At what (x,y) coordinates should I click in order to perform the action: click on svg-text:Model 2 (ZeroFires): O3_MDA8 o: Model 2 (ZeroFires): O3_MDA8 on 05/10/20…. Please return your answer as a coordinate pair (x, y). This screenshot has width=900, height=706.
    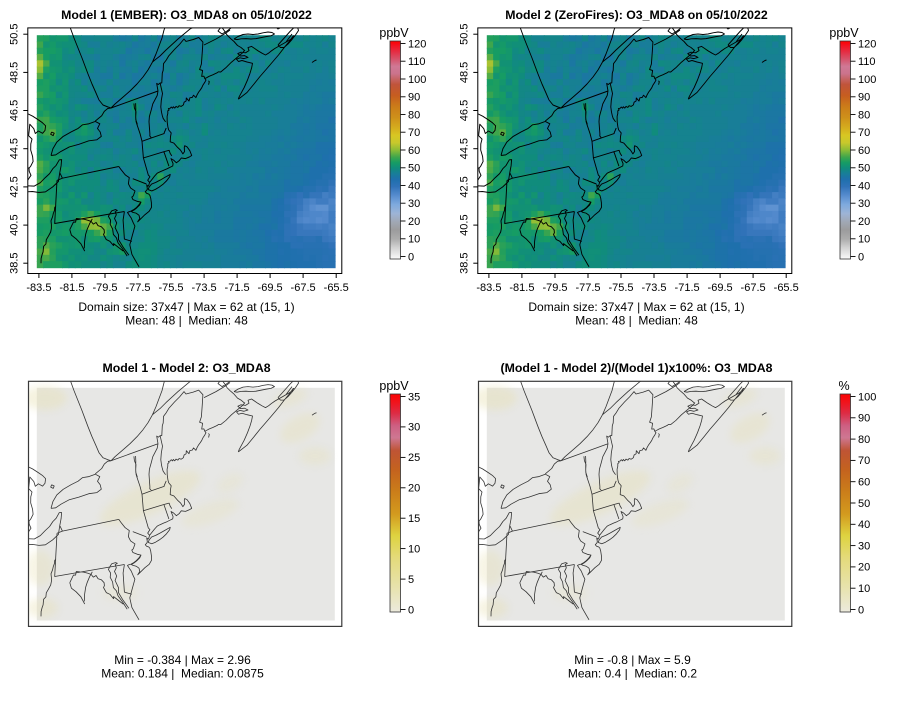
    Looking at the image, I should click on (636, 15).